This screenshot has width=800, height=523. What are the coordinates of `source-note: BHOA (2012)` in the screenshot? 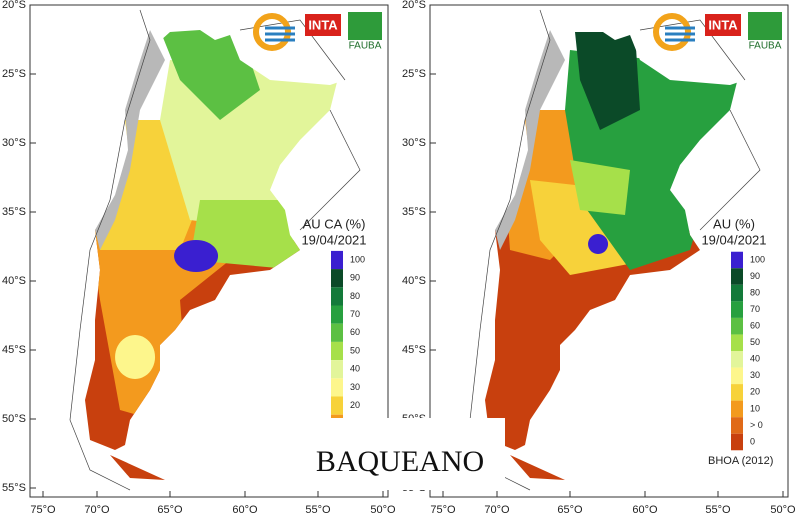 It's located at (740, 461).